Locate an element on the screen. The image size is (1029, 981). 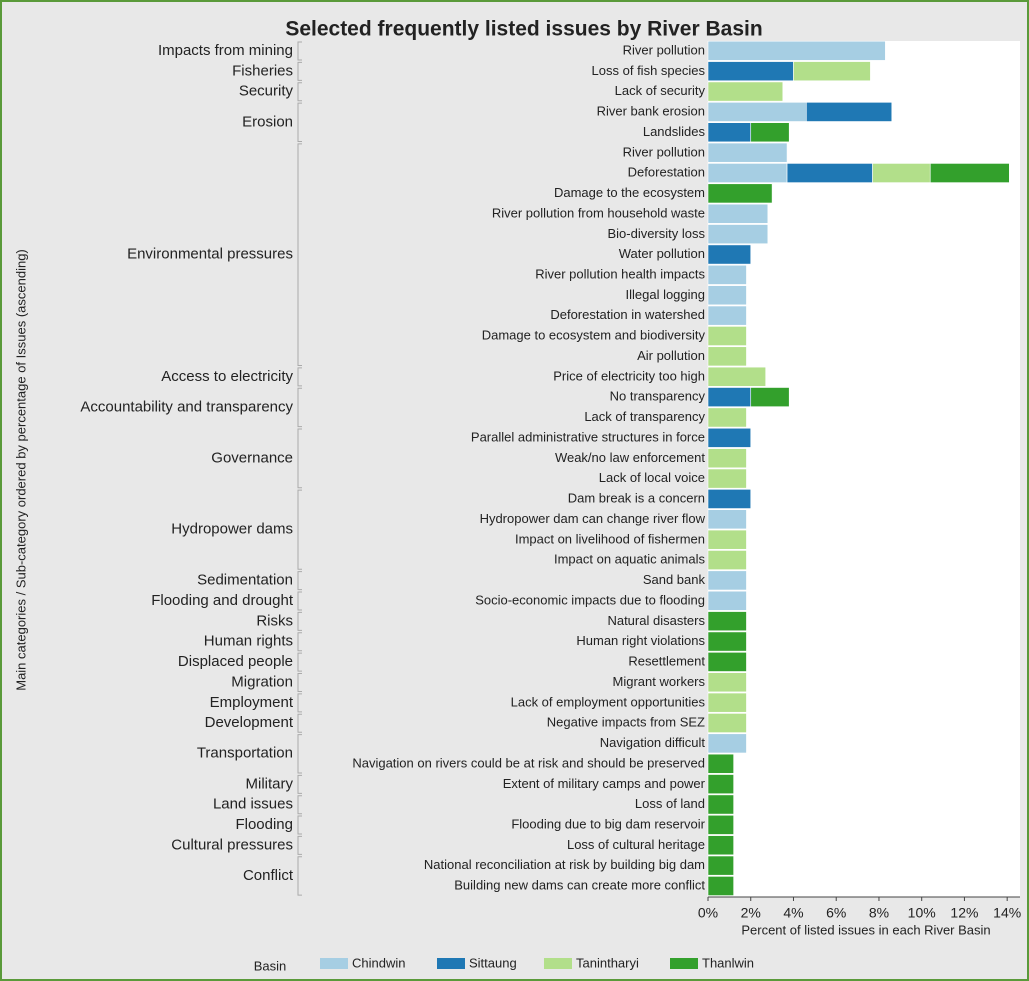
category-label: No transparency is located at coordinates (658, 396).